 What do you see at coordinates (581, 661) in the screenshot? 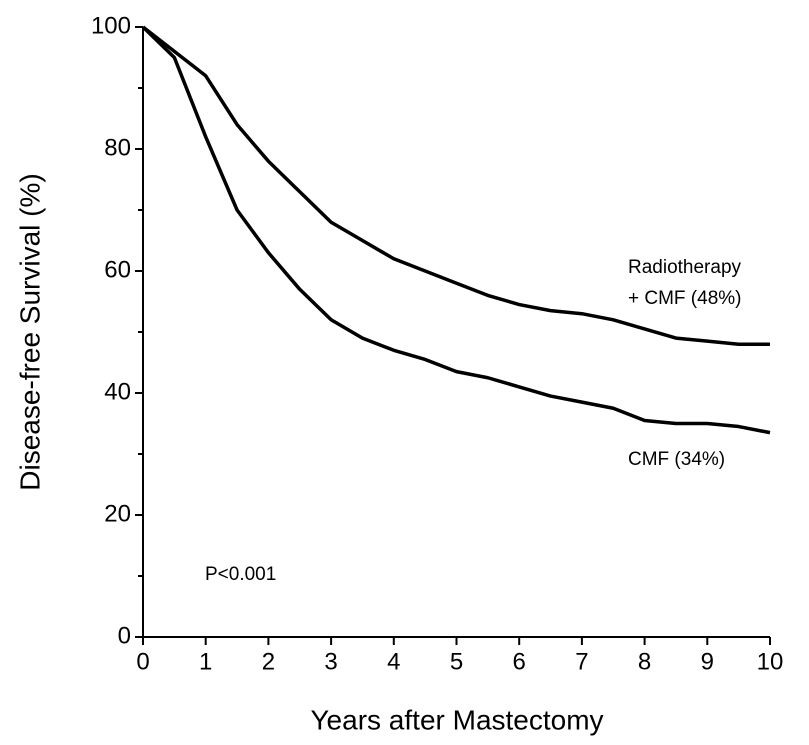
I see `x-tick-label: 7` at bounding box center [581, 661].